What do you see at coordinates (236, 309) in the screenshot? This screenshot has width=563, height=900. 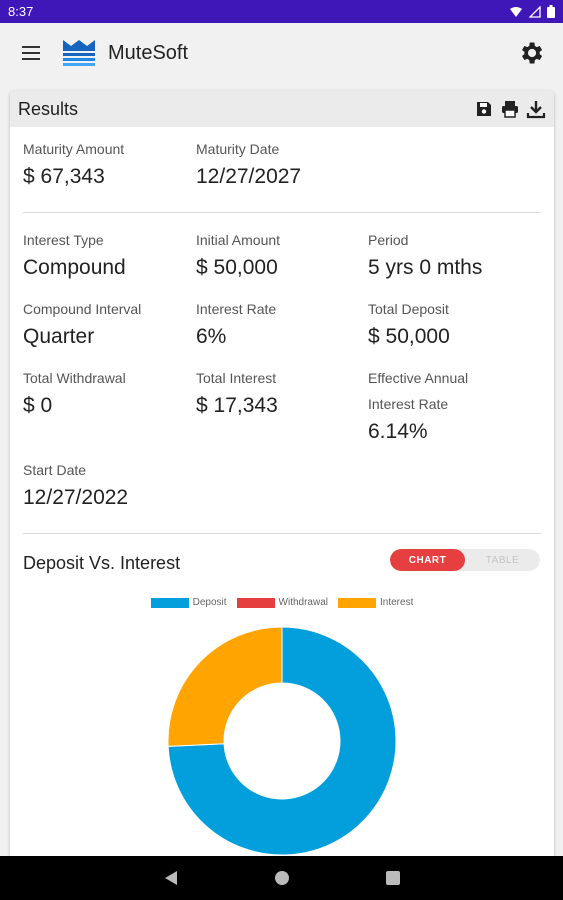 I see `interest-rate-label: Interest Rate` at bounding box center [236, 309].